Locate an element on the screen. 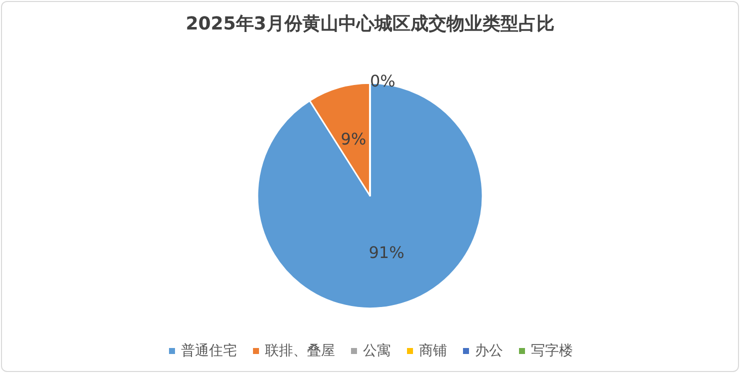 This screenshot has height=373, width=740. legend-label: 商铺 is located at coordinates (433, 351).